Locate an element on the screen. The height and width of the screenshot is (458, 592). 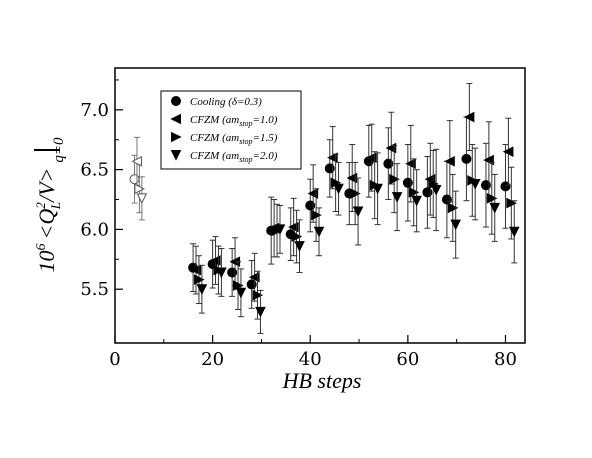
x-tick-label: 0 is located at coordinates (114, 359).